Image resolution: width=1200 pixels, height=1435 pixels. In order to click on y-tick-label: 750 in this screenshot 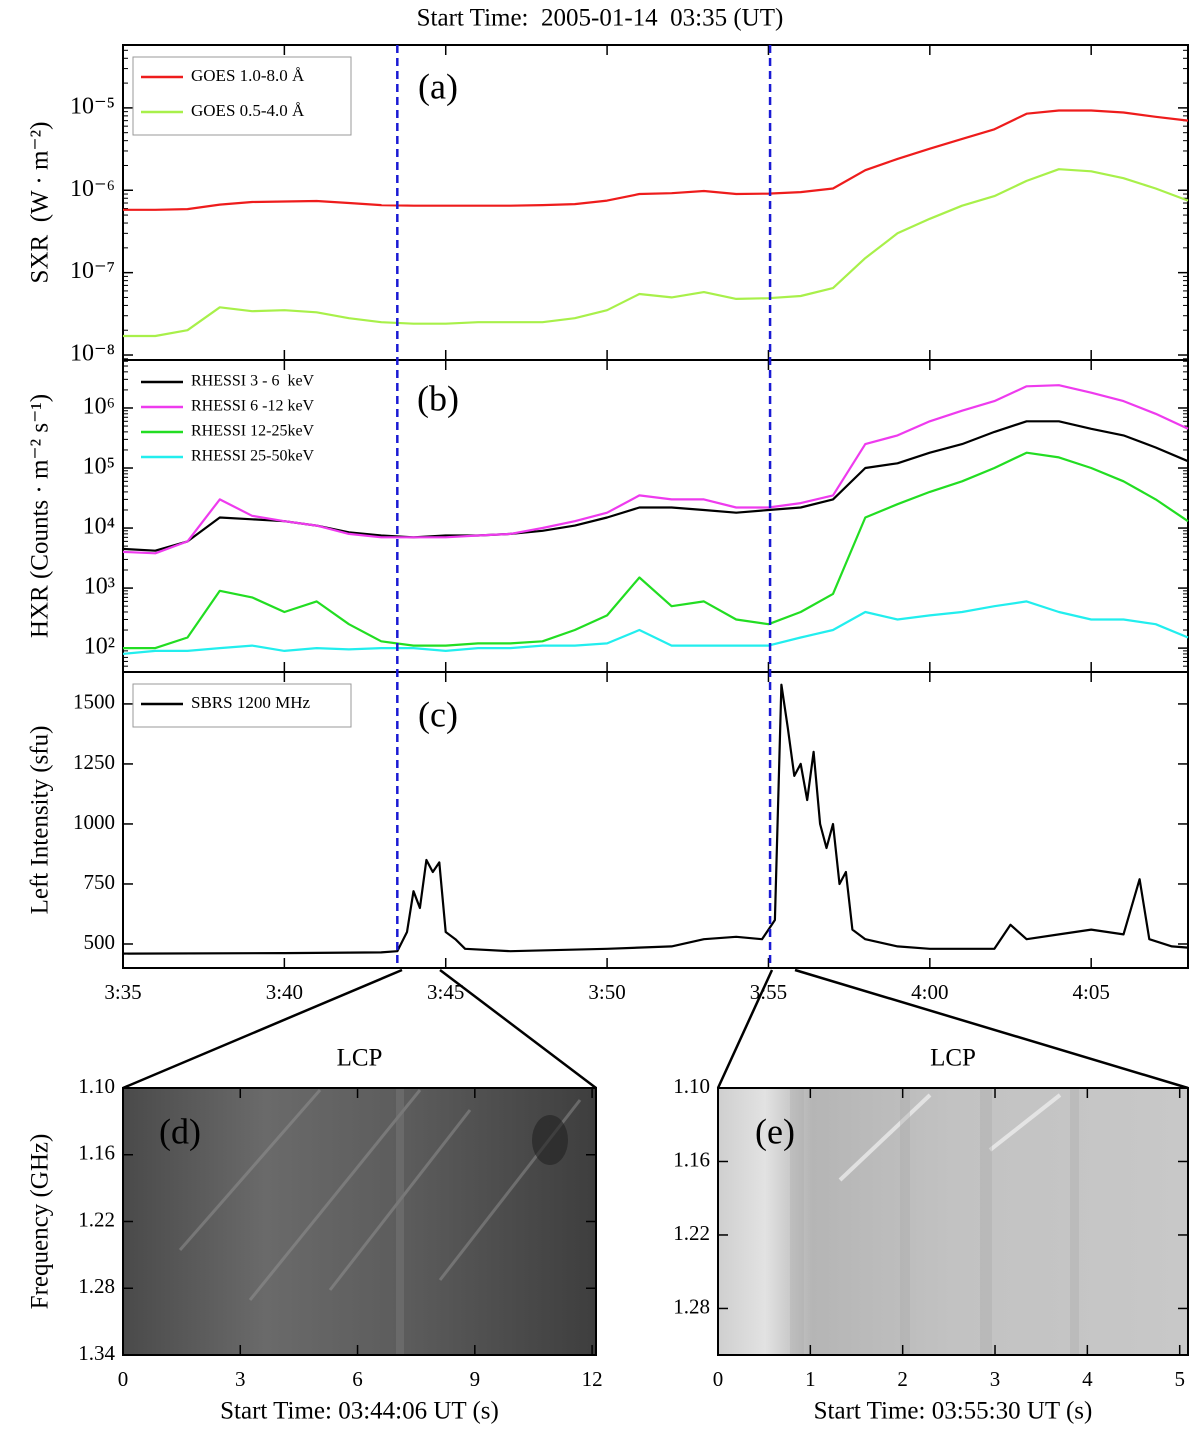, I will do `click(100, 882)`.